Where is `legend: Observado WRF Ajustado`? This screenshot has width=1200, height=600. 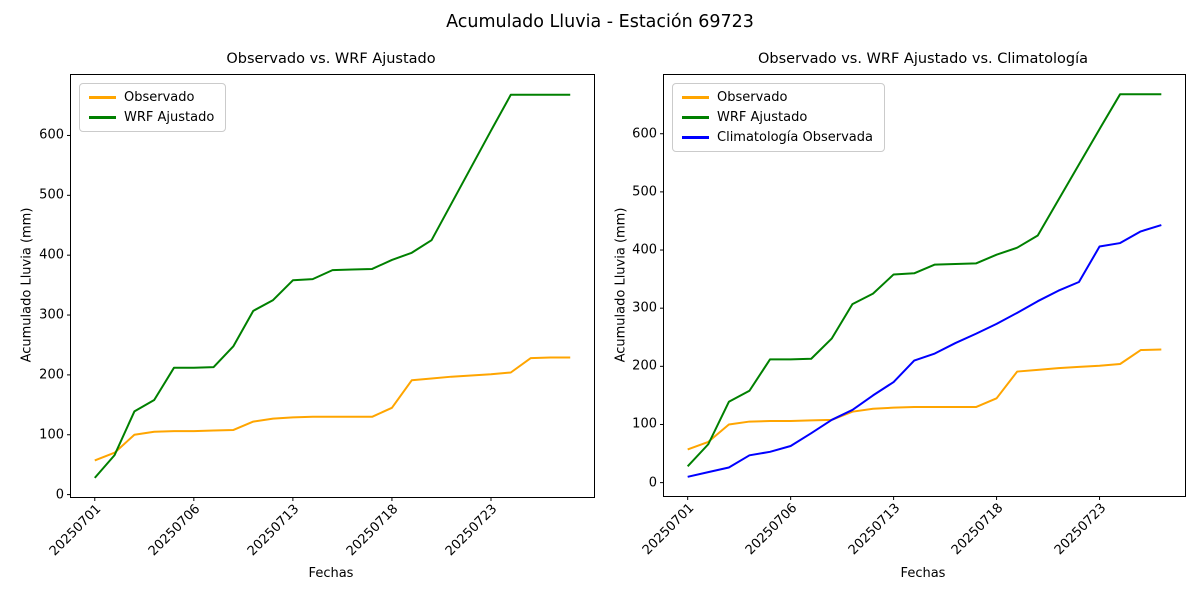
legend: Observado WRF Ajustado is located at coordinates (153, 107).